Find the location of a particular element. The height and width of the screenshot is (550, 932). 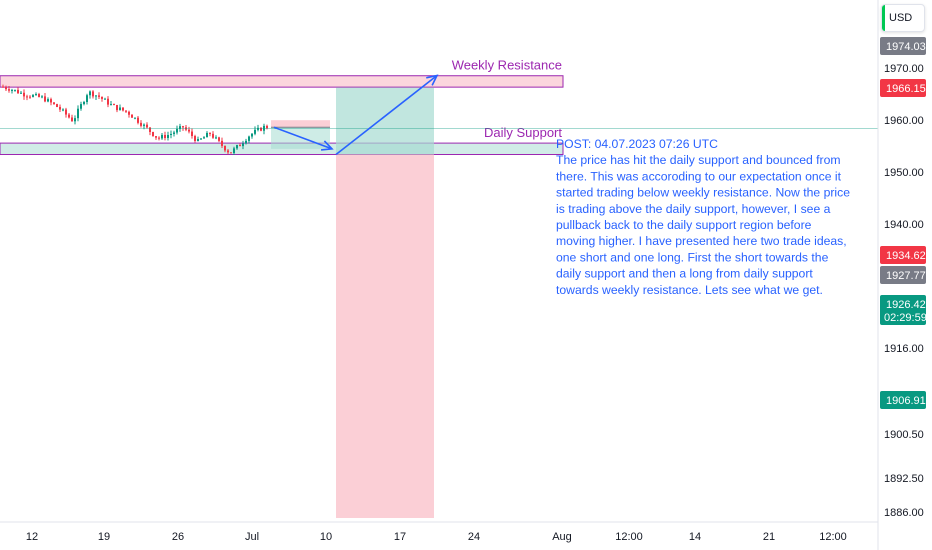

price-tag-value: 1974.03 is located at coordinates (906, 47).